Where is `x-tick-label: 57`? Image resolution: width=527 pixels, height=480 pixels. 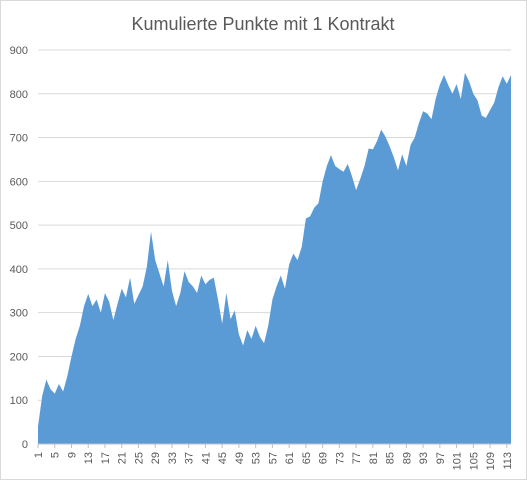
x-tick-label: 57 is located at coordinates (273, 458).